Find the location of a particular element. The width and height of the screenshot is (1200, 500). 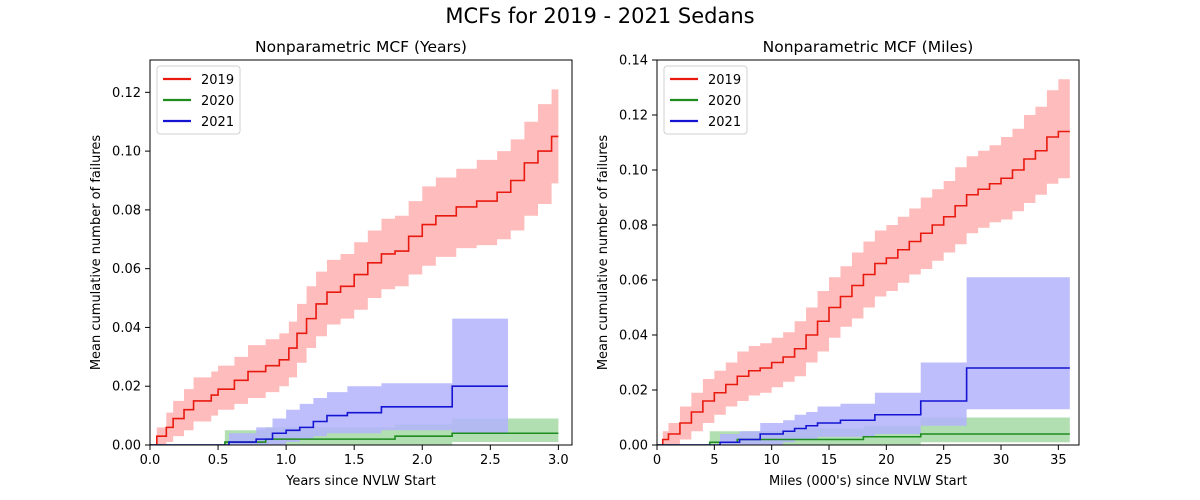

y-tick-label: 0.14 is located at coordinates (633, 61).